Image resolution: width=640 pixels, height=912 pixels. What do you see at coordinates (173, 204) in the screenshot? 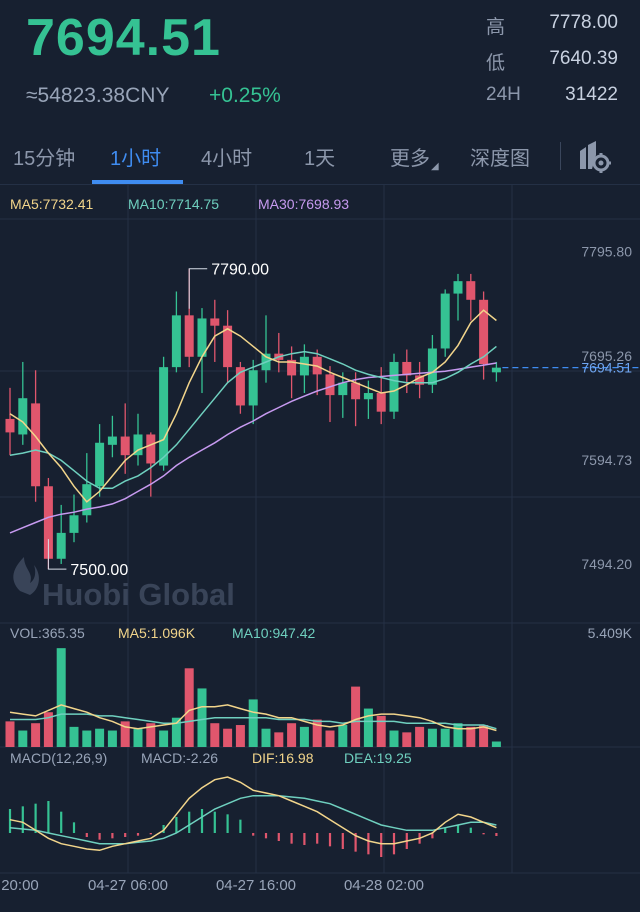
I see `ma10-legend: MA10:7714.75` at bounding box center [173, 204].